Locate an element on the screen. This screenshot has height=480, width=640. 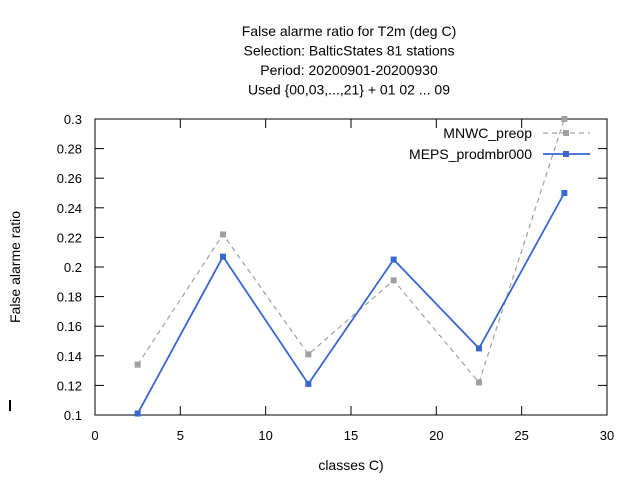
chart-title-line-4: Used {00,03,...,21} + 01 02 ... 09 is located at coordinates (349, 90).